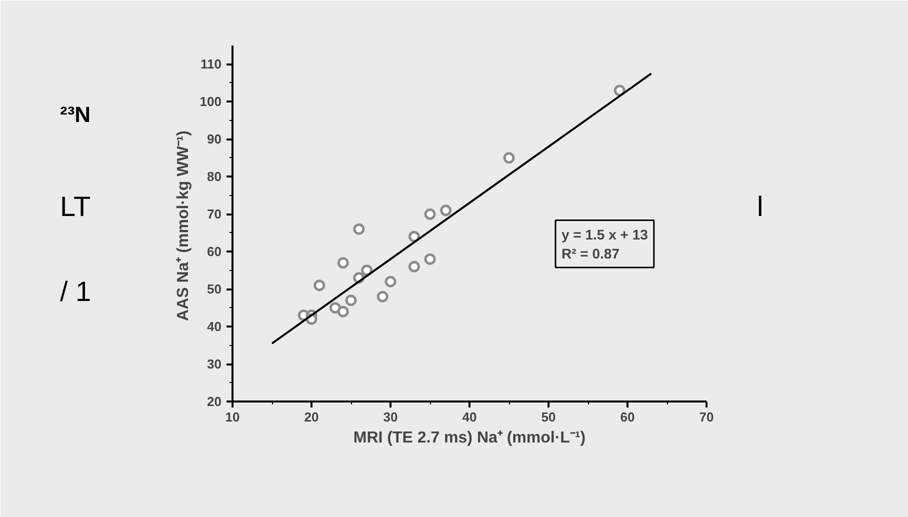 The image size is (908, 517). I want to click on y-tick-label: 100, so click(211, 102).